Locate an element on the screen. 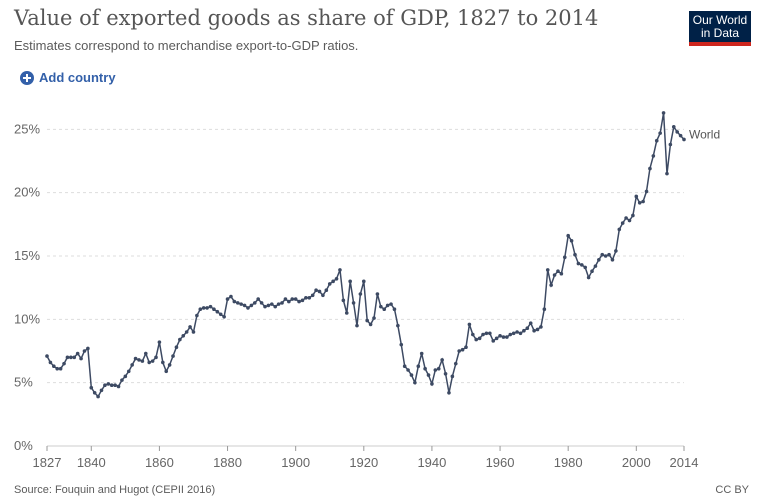 This screenshot has width=763, height=504. license-link: CC BY is located at coordinates (732, 490).